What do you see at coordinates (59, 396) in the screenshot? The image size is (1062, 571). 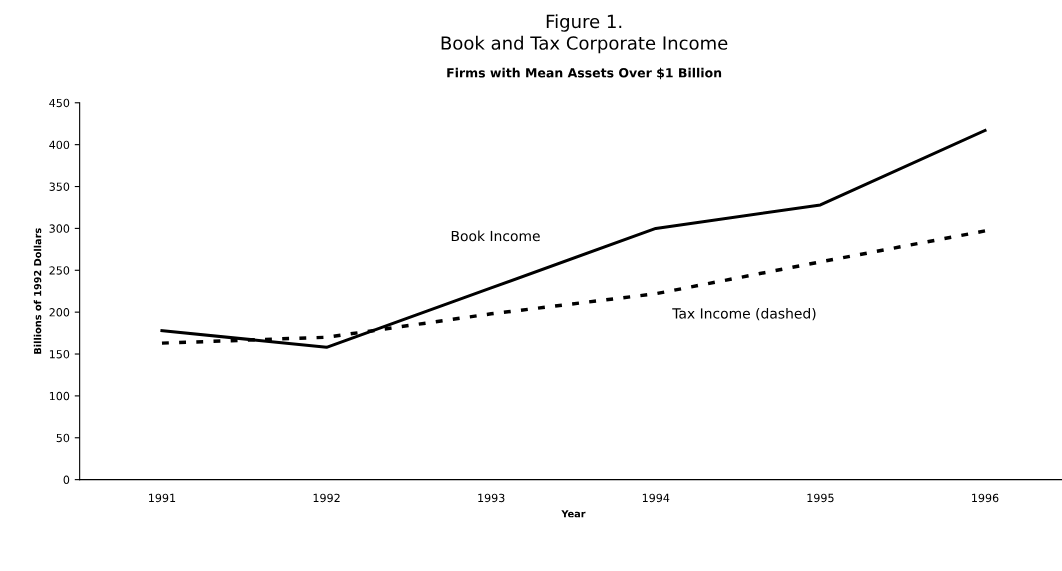 I see `y-tick-label: 100` at bounding box center [59, 396].